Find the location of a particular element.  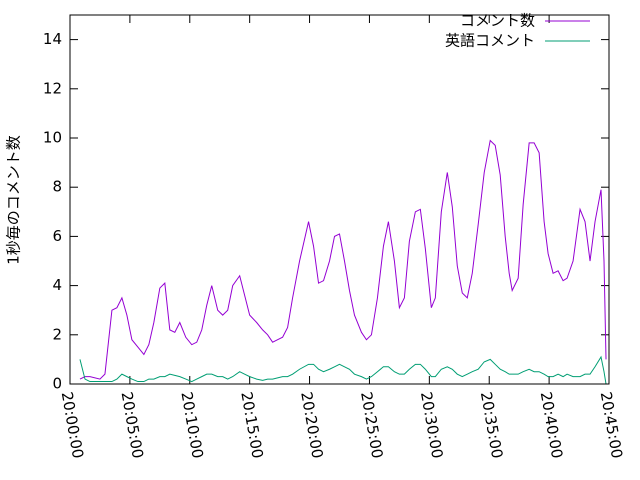

y-tick-label: 12 is located at coordinates (52, 88).